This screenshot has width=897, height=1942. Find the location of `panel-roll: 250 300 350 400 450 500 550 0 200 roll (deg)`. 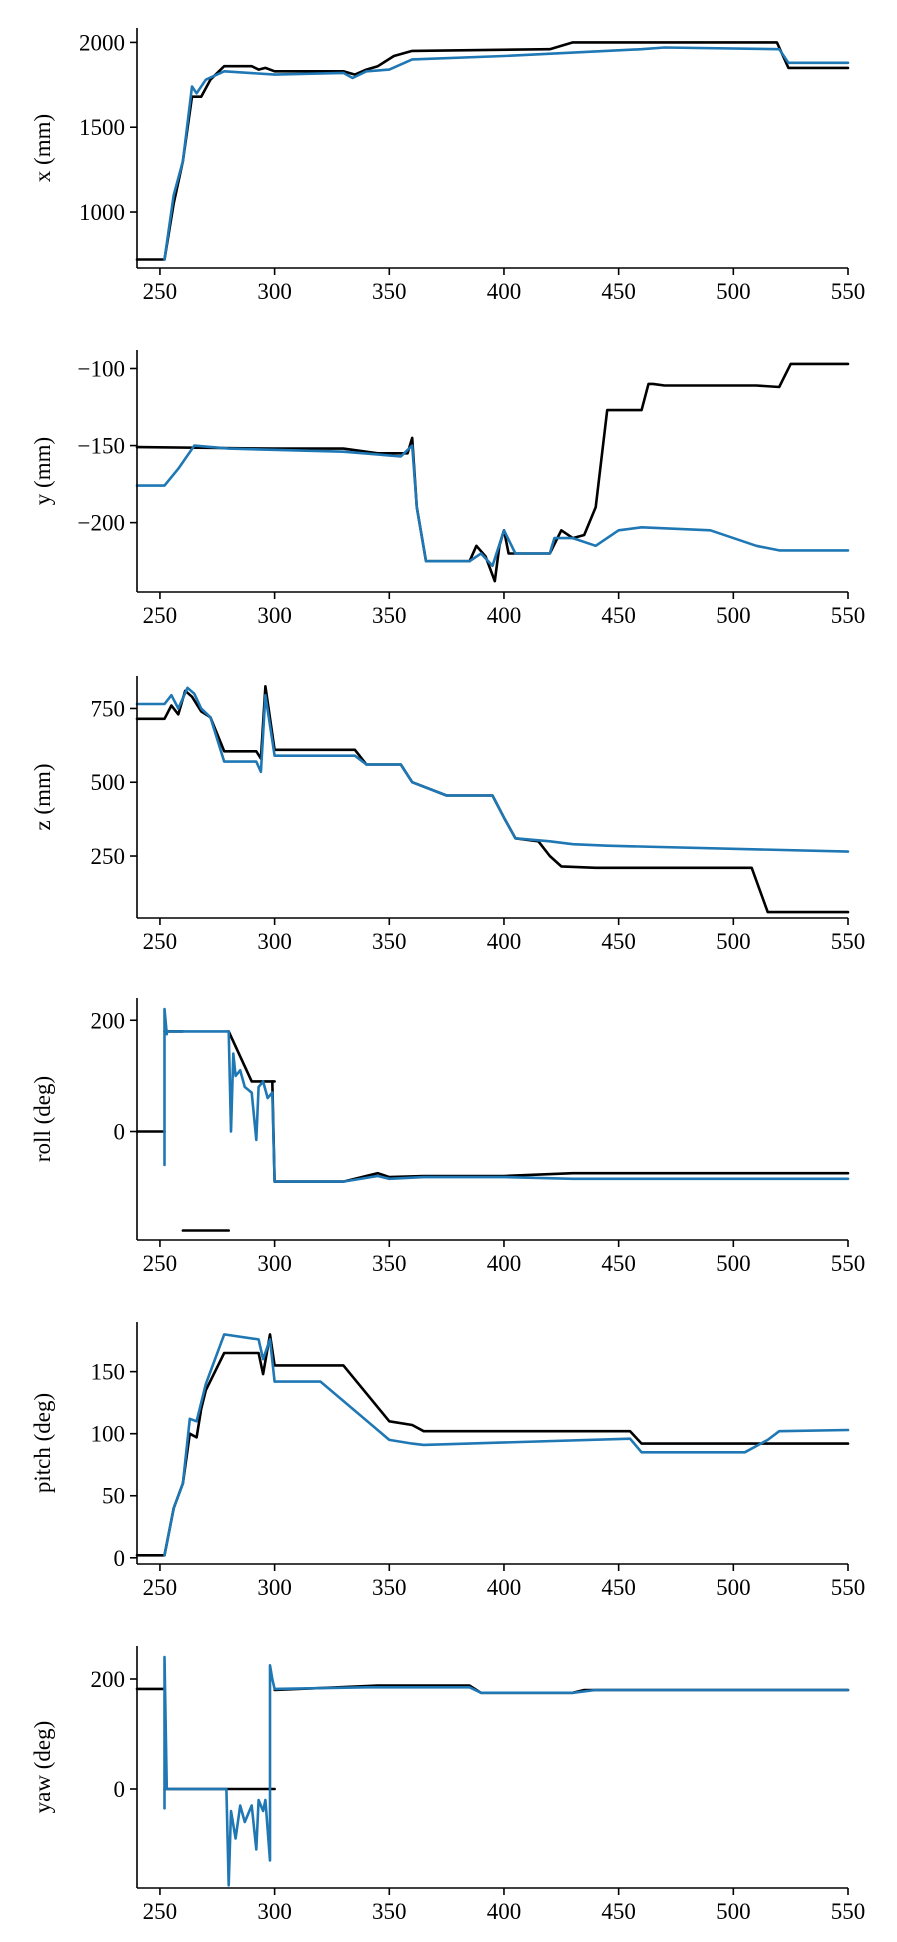

panel-roll: 250 300 350 400 450 500 550 0 200 roll (deg) is located at coordinates (447, 1137).